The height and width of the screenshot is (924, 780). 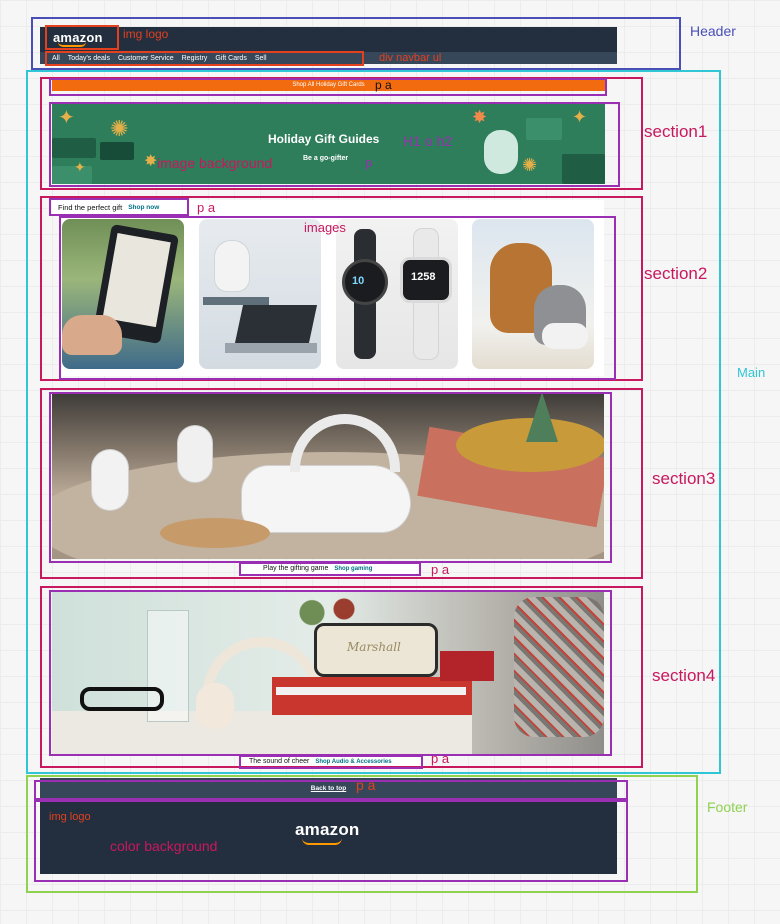 I want to click on section2-images-outline, so click(x=337, y=298).